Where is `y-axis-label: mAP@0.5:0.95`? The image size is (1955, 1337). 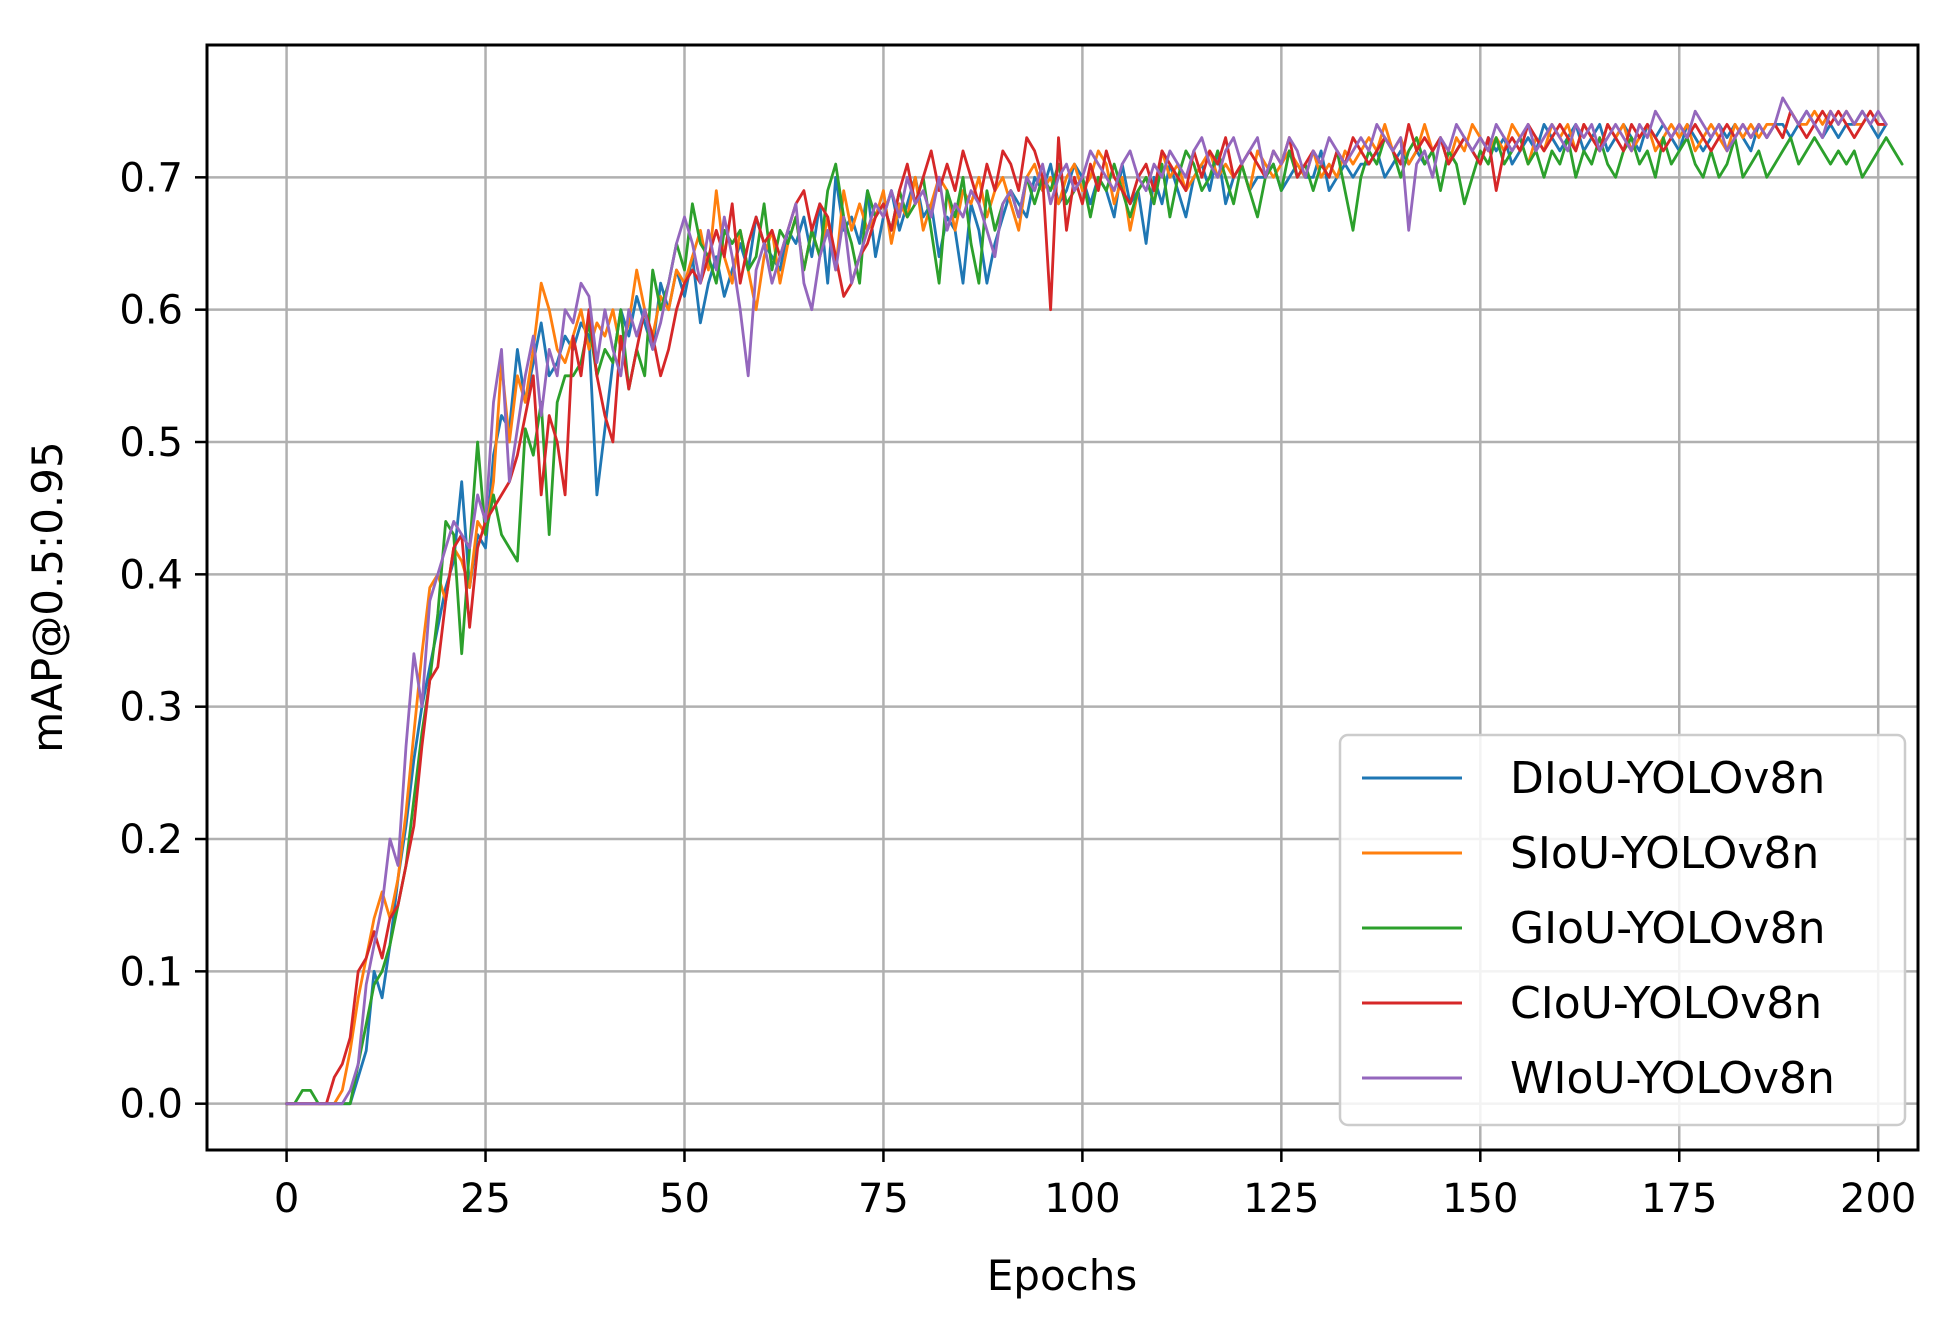 y-axis-label: mAP@0.5:0.95 is located at coordinates (47, 596).